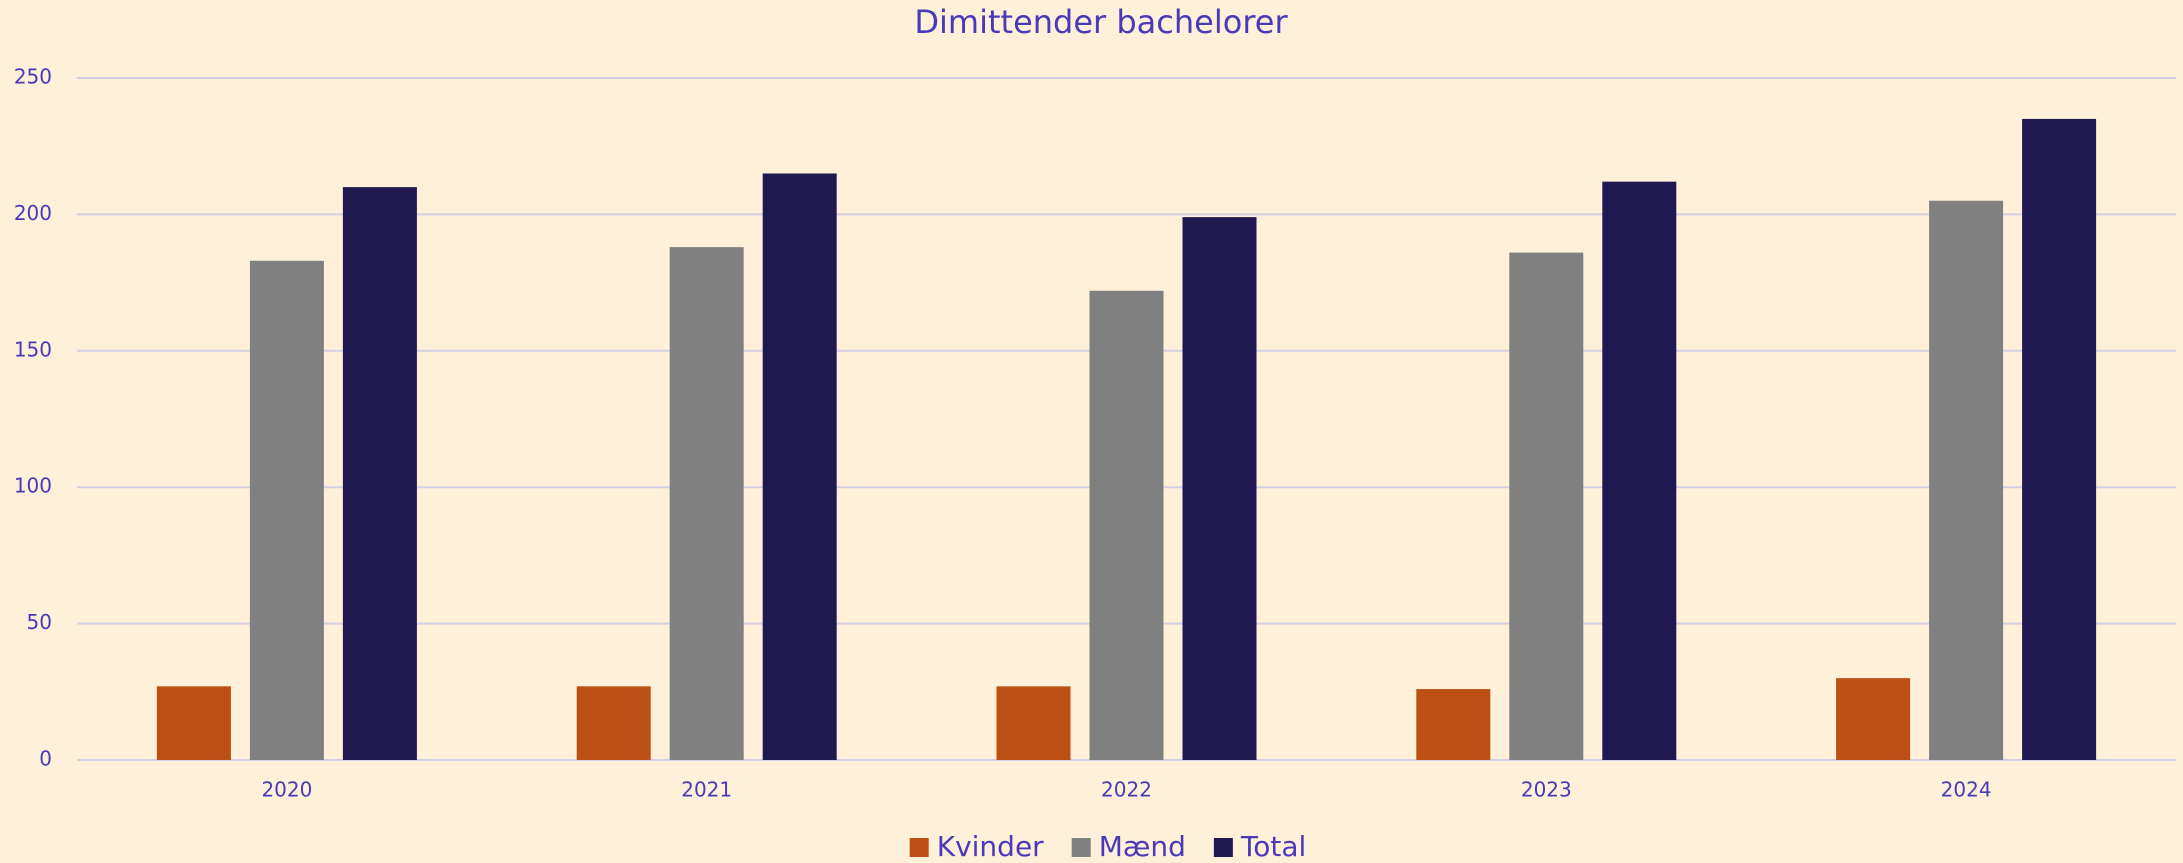  Describe the element at coordinates (45, 759) in the screenshot. I see `y-tick-label: 0` at that location.